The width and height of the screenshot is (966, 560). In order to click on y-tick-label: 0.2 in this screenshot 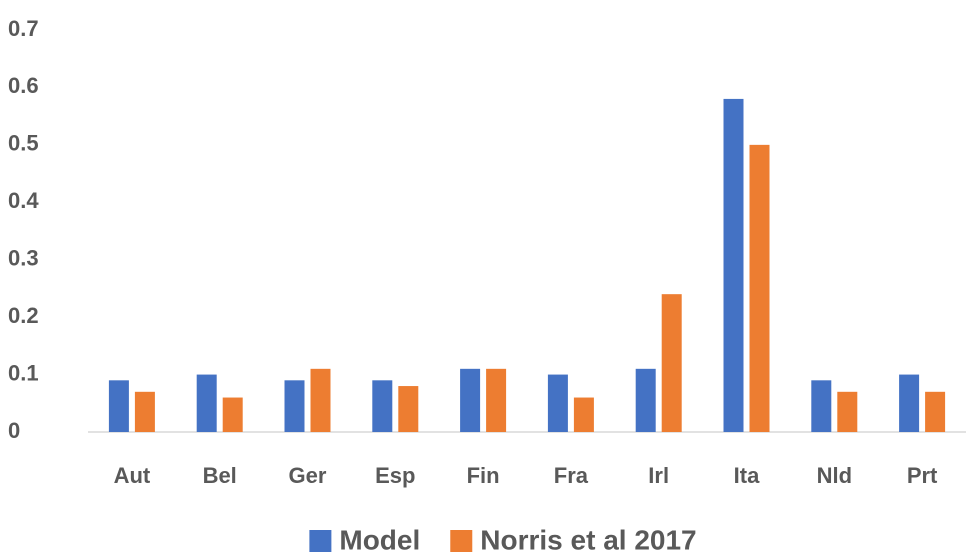, I will do `click(23, 315)`.